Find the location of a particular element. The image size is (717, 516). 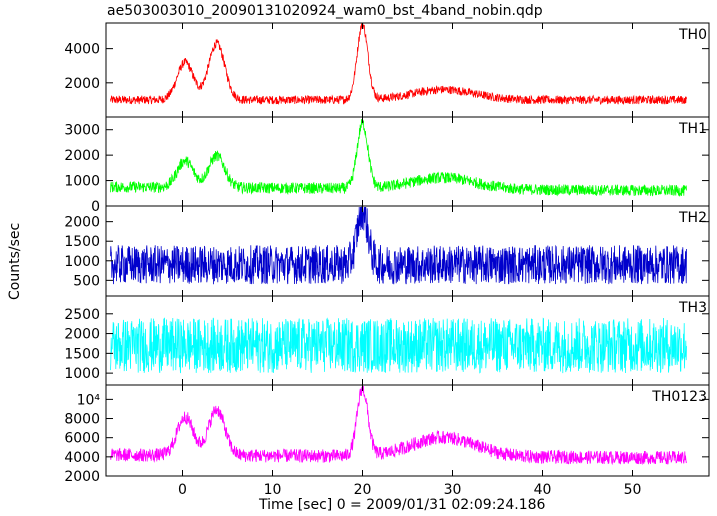

panel-label-th1: TH1 is located at coordinates (692, 129).